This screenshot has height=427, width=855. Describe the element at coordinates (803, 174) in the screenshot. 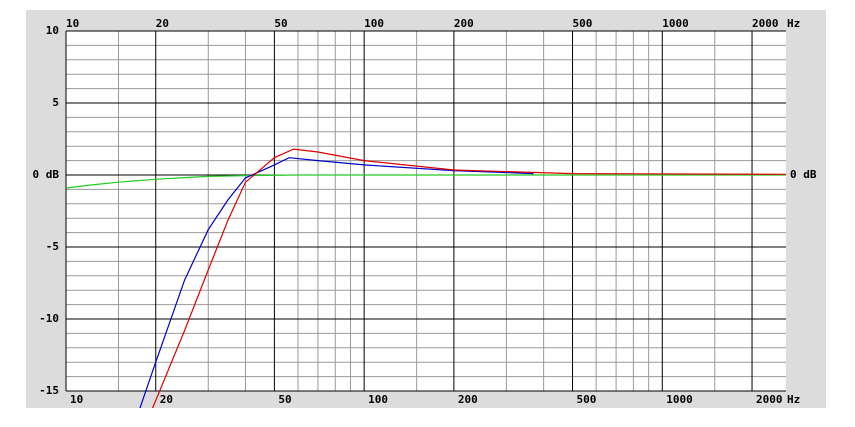

I see `y-tick-label-right: 0 dB` at that location.